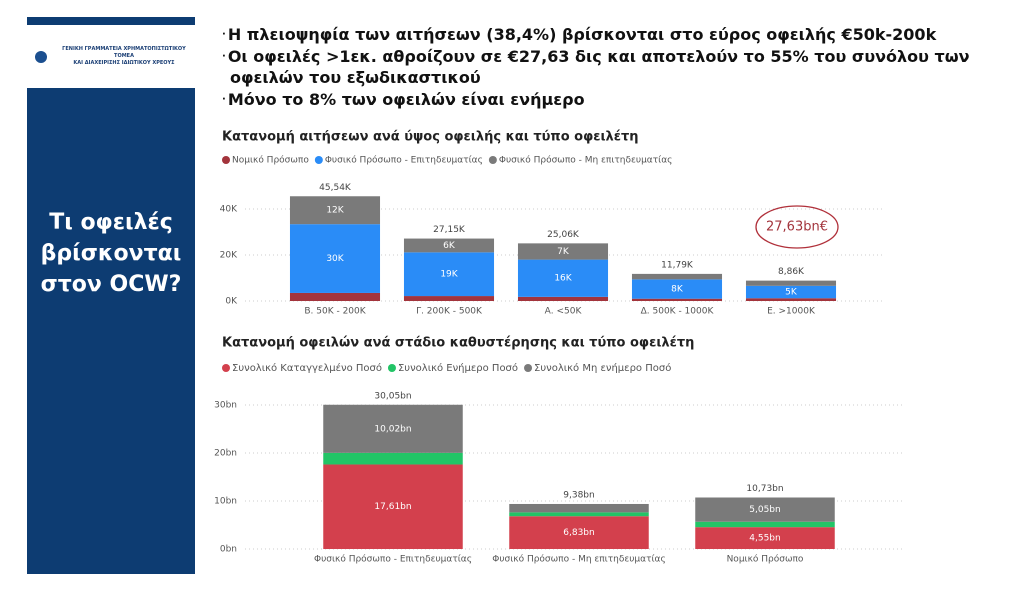 This screenshot has width=1024, height=592. Describe the element at coordinates (335, 188) in the screenshot. I see `total-label: 45,54K` at that location.